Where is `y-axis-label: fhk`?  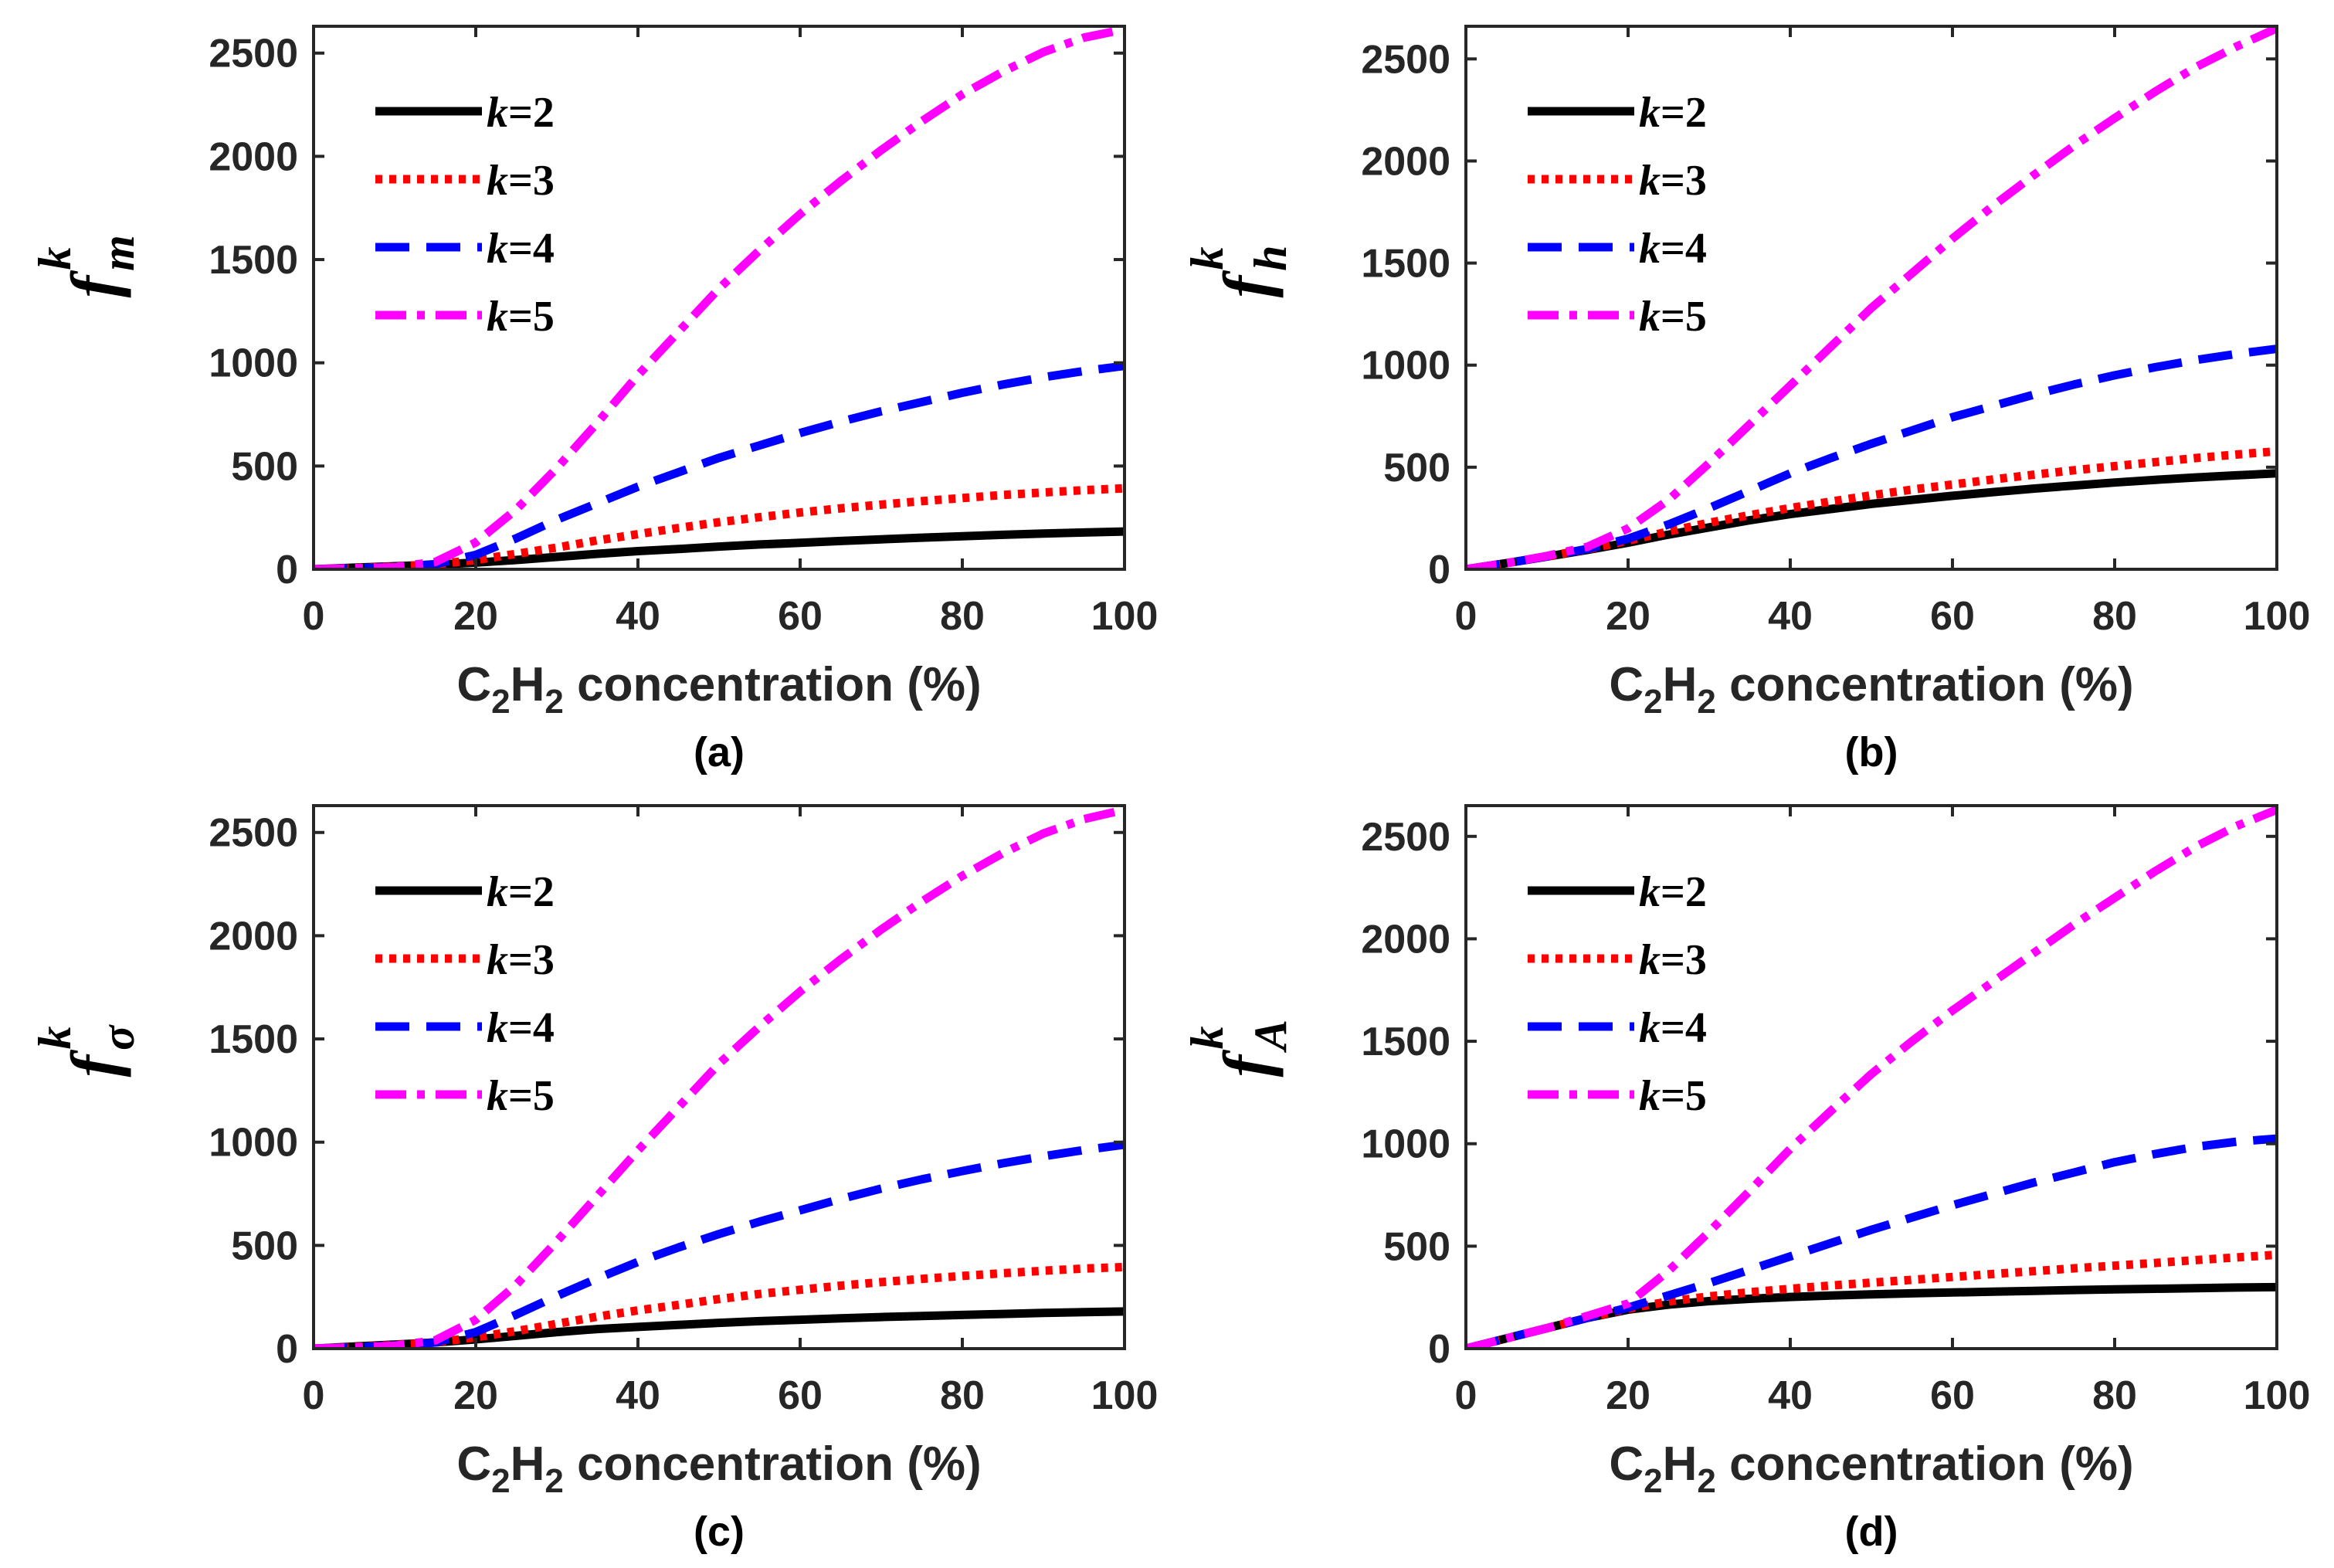
y-axis-label: fhk is located at coordinates (1239, 271).